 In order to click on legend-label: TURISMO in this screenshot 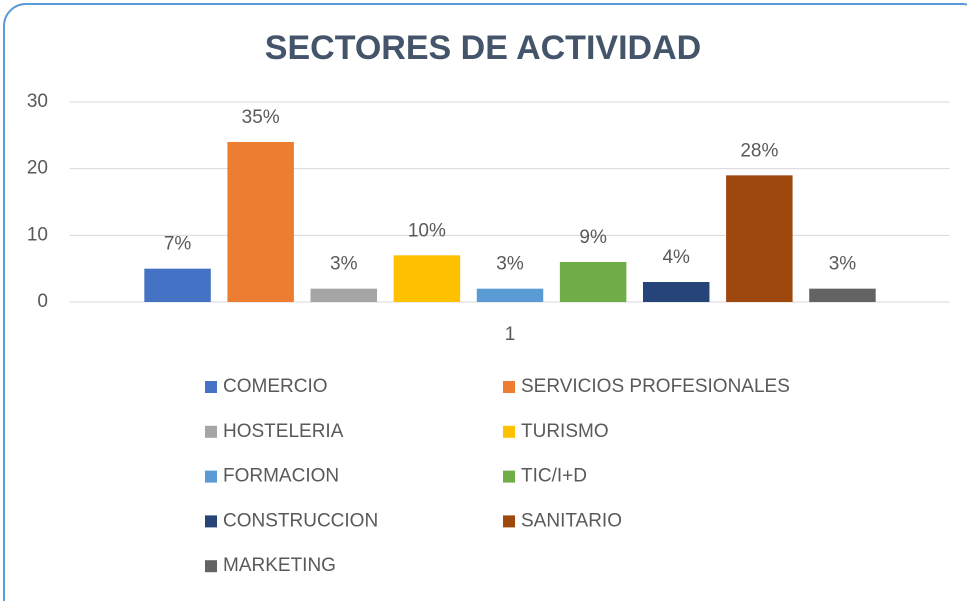, I will do `click(565, 431)`.